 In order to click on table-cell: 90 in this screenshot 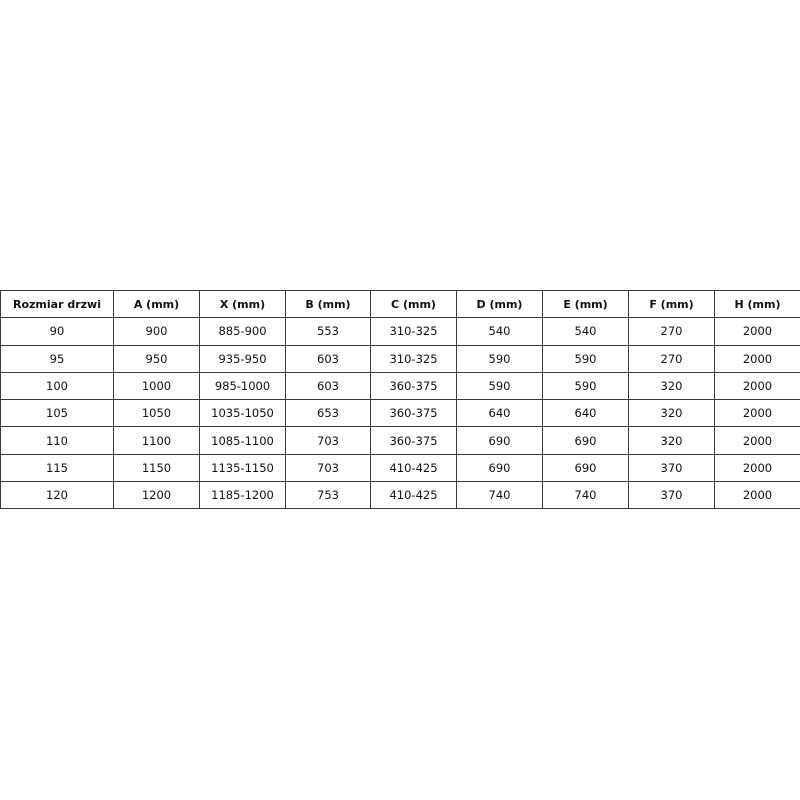, I will do `click(57, 331)`.